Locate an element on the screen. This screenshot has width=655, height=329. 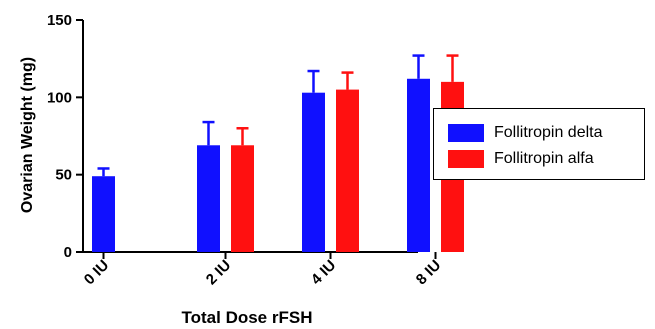
y-tick-label-1: 50 is located at coordinates (63, 175).